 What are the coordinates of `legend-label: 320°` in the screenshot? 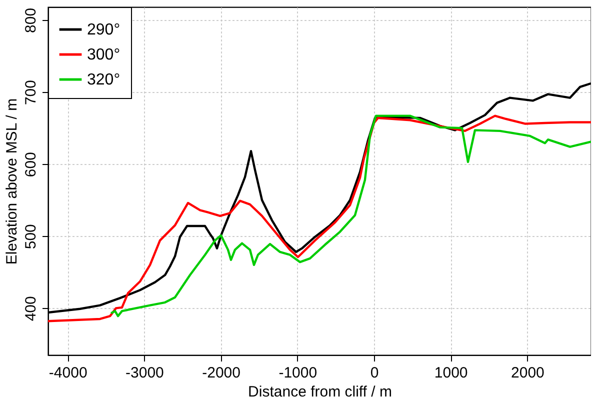 It's located at (103, 80).